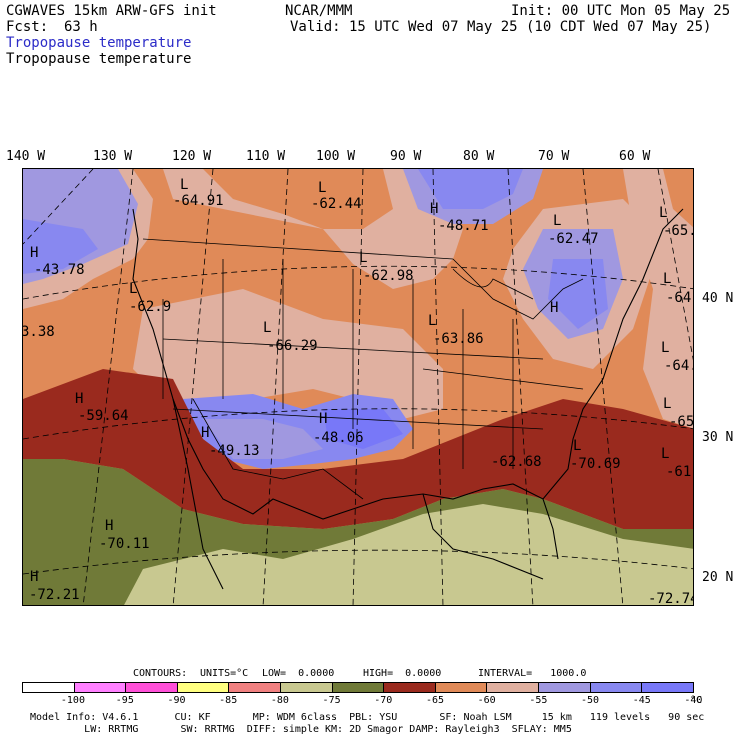 This screenshot has width=740, height=740. I want to click on marker-value: -43.78, so click(59, 270).